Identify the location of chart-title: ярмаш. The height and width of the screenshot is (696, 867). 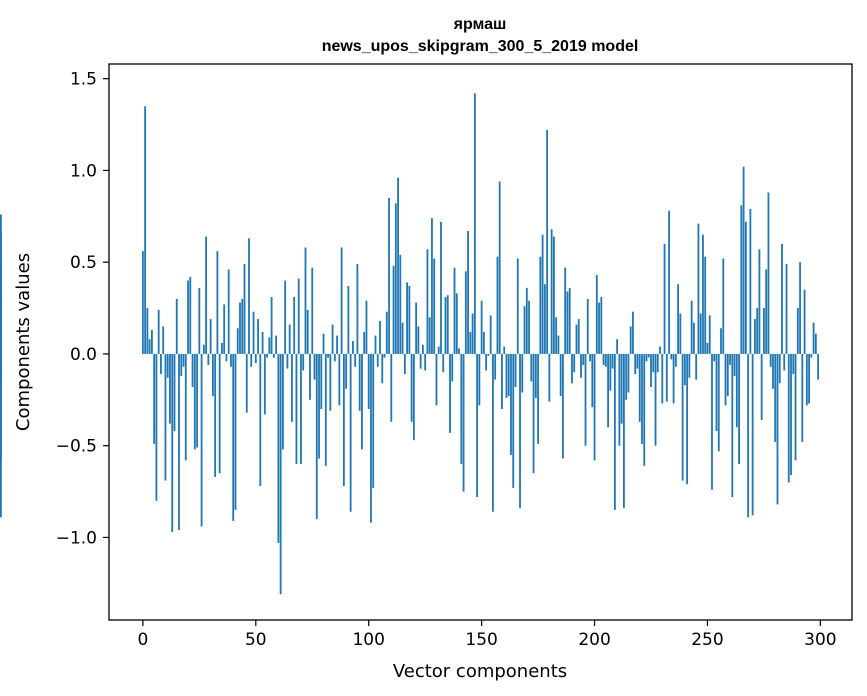
(480, 24).